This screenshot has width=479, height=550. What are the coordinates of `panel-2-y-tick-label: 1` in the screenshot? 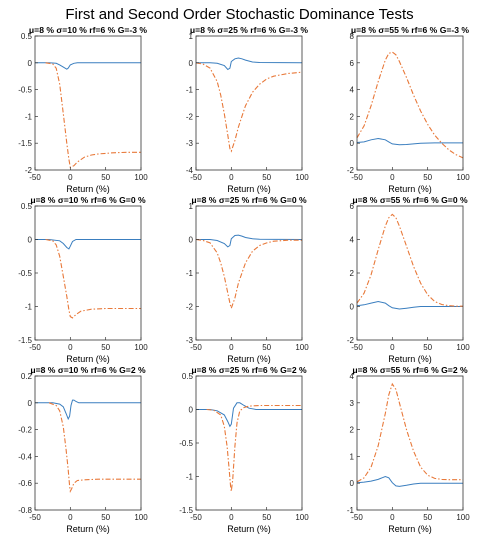 It's located at (191, 36).